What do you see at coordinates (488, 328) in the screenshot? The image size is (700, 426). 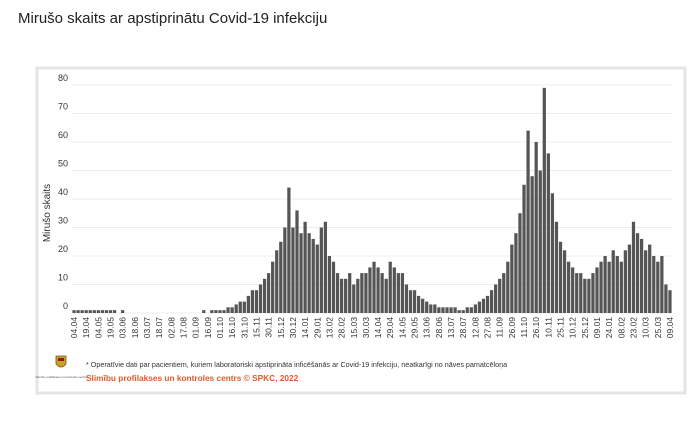 I see `x-tick-label: 27.08` at bounding box center [488, 328].